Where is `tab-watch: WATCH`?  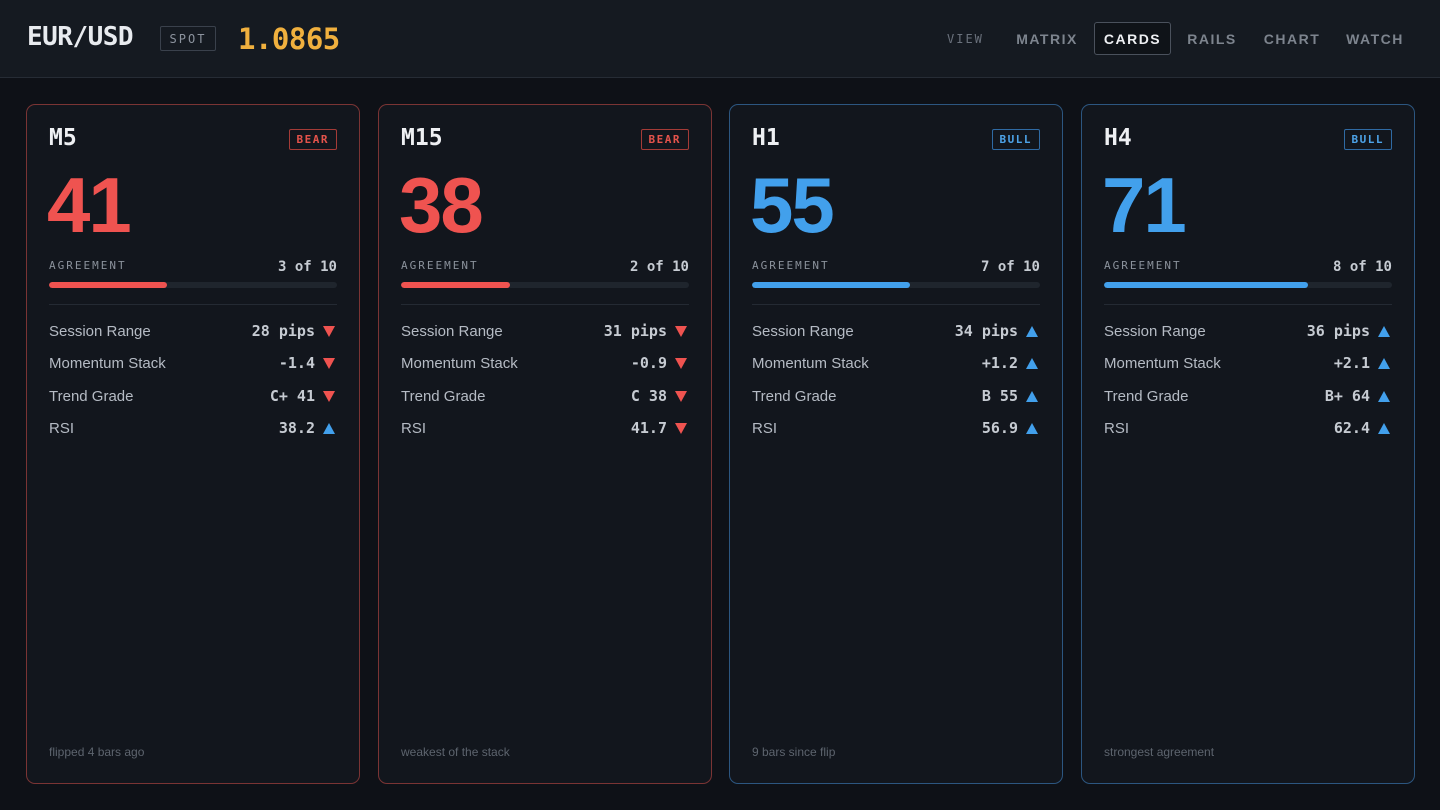
tab-watch: WATCH is located at coordinates (1375, 38).